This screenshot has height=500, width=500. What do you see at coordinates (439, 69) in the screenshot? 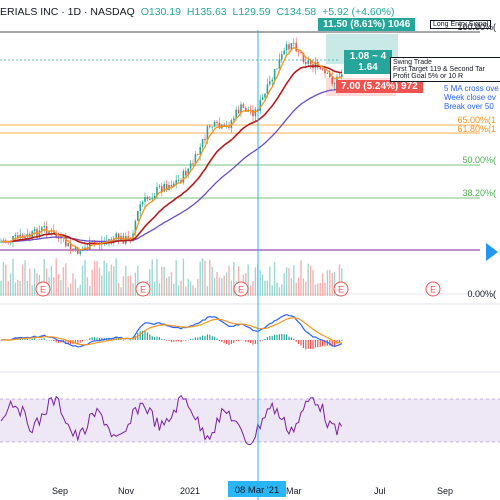
I see `swing-trade-line1: First Target 119 & Second Tar` at bounding box center [439, 69].